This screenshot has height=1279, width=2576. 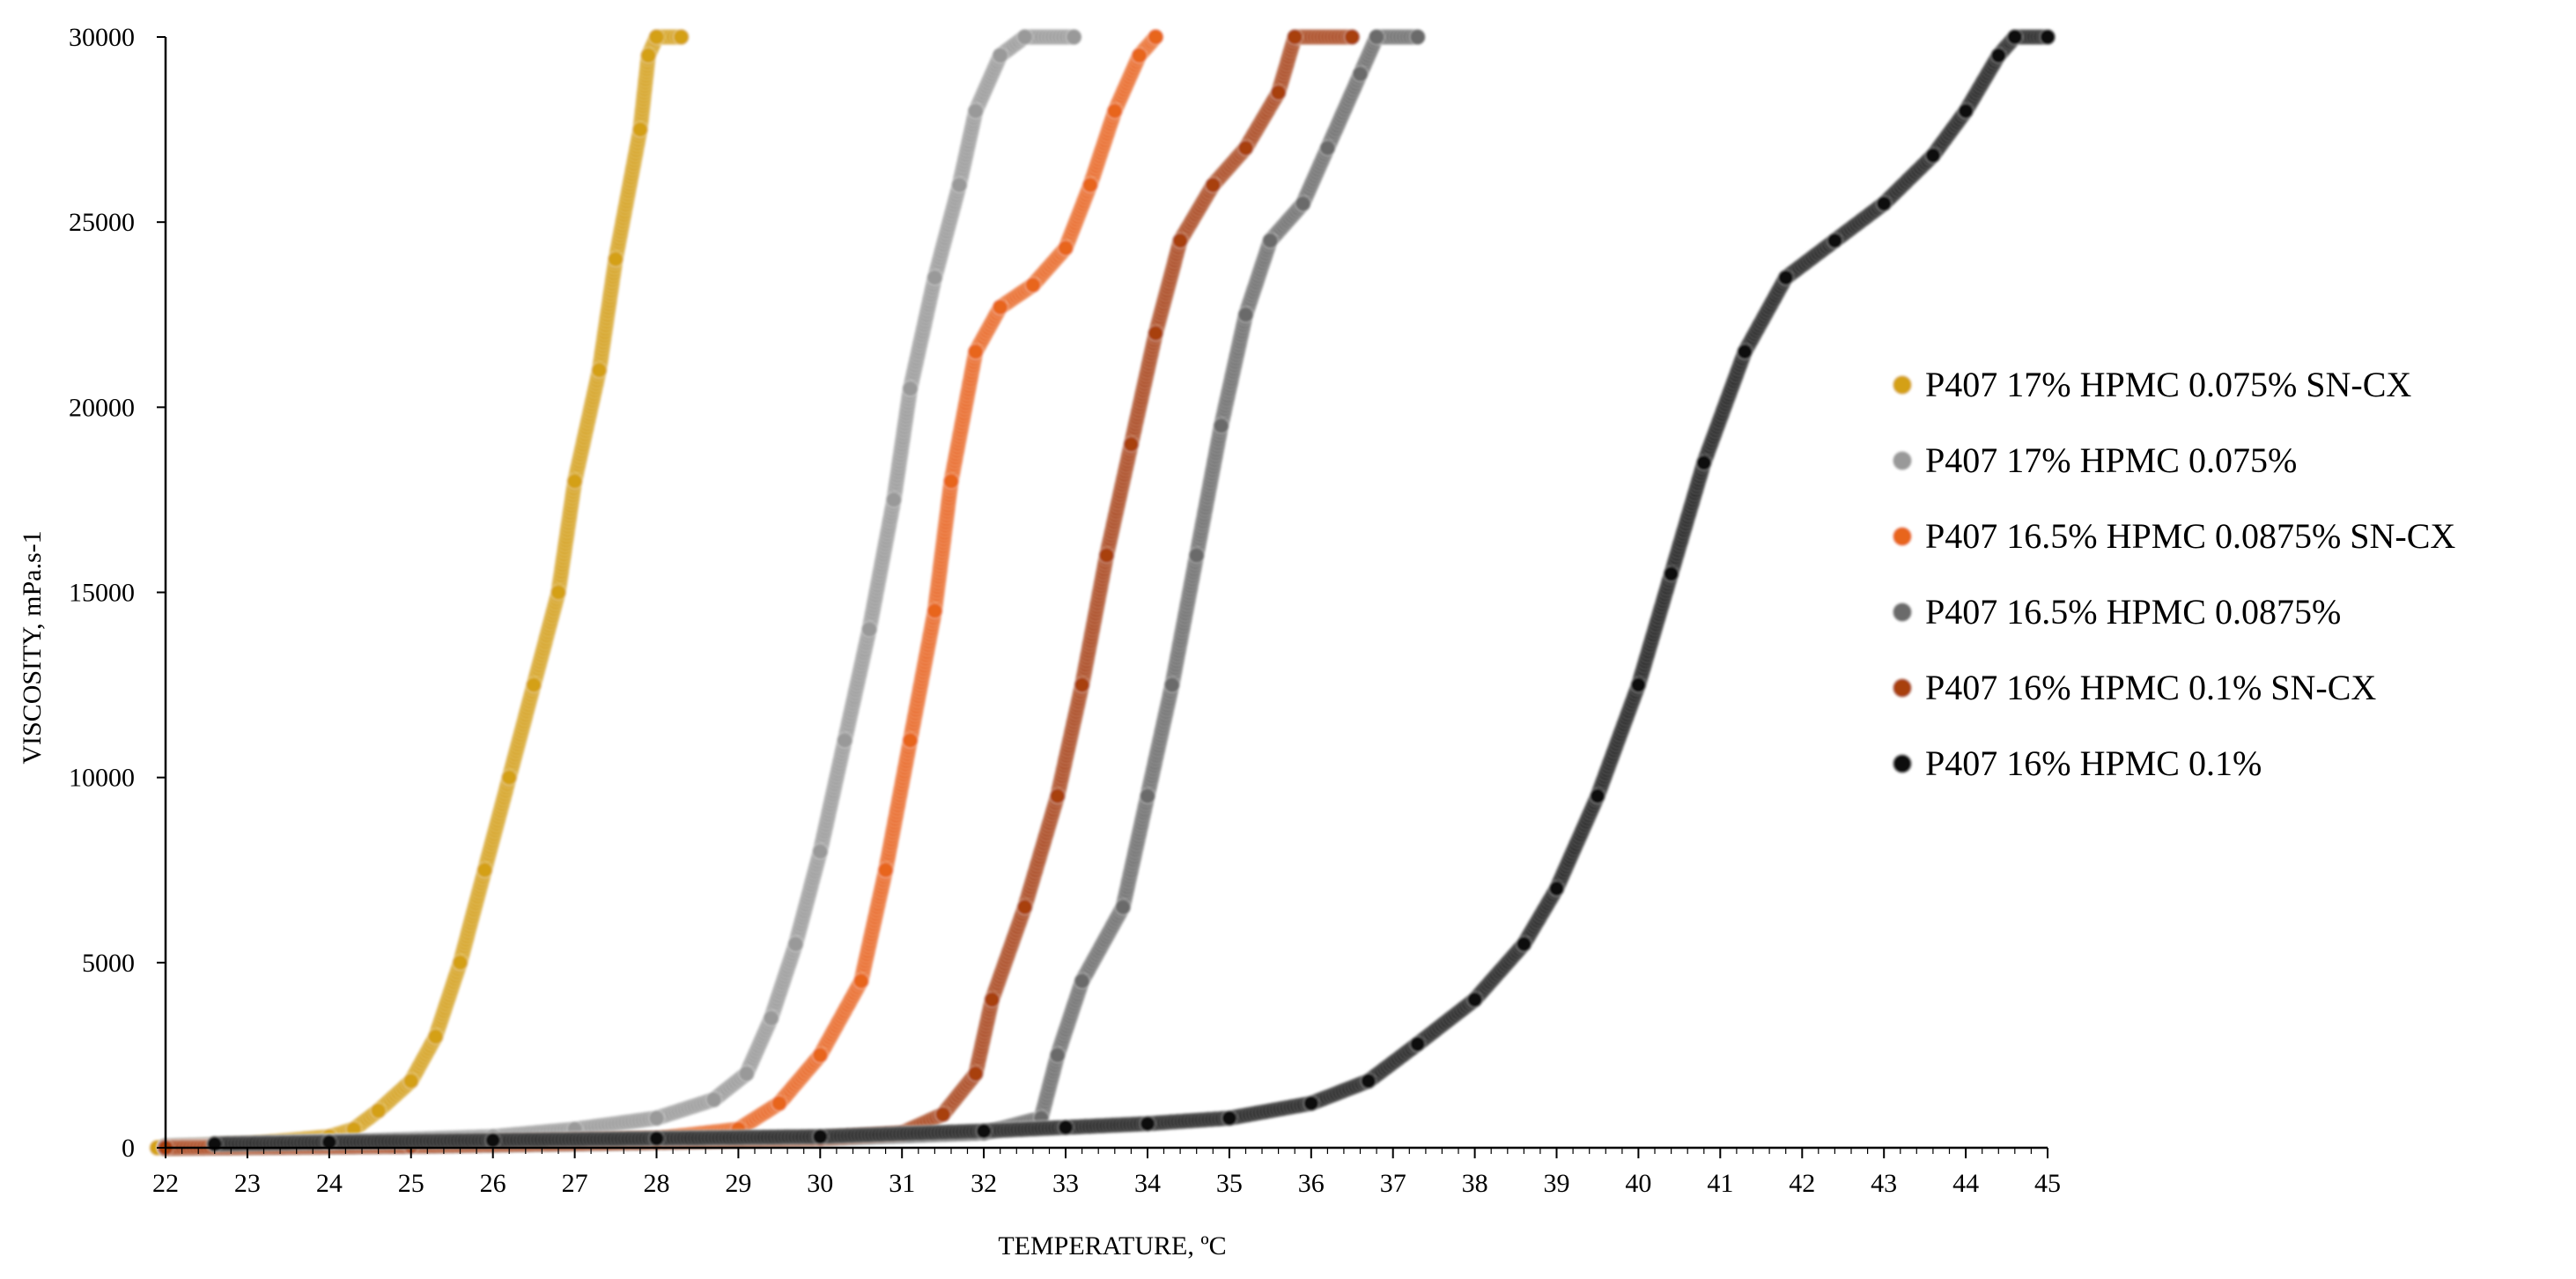 What do you see at coordinates (1229, 1183) in the screenshot?
I see `x-tick-label: 35` at bounding box center [1229, 1183].